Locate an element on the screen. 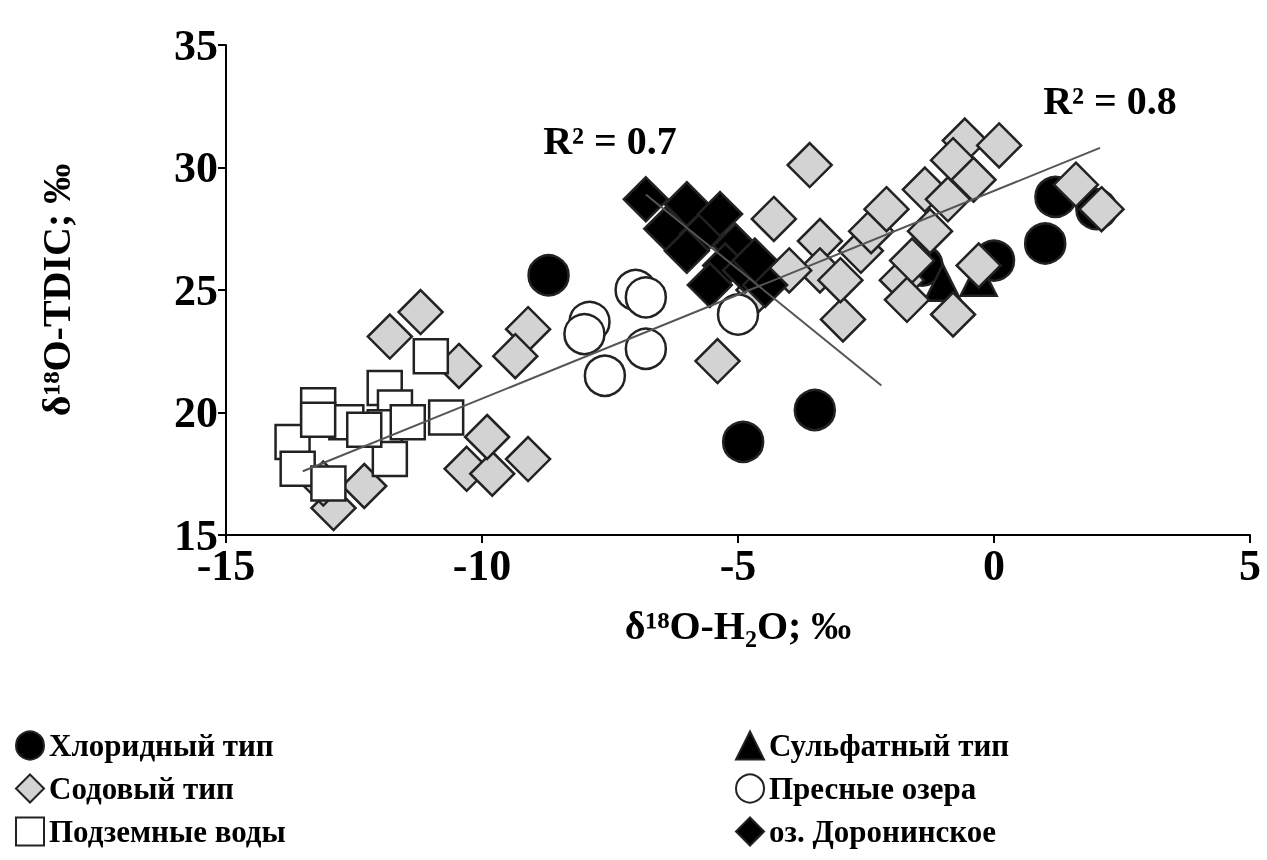 Image resolution: width=1267 pixels, height=860 pixels. x-tick-label: -10 is located at coordinates (482, 565).